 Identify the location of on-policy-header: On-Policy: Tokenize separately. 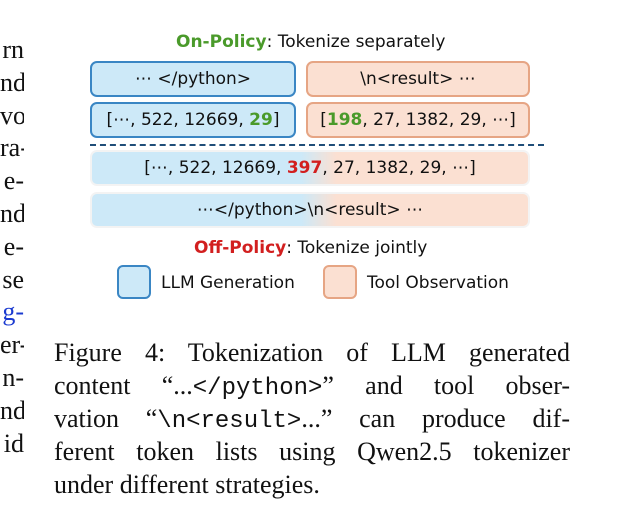
(310, 42).